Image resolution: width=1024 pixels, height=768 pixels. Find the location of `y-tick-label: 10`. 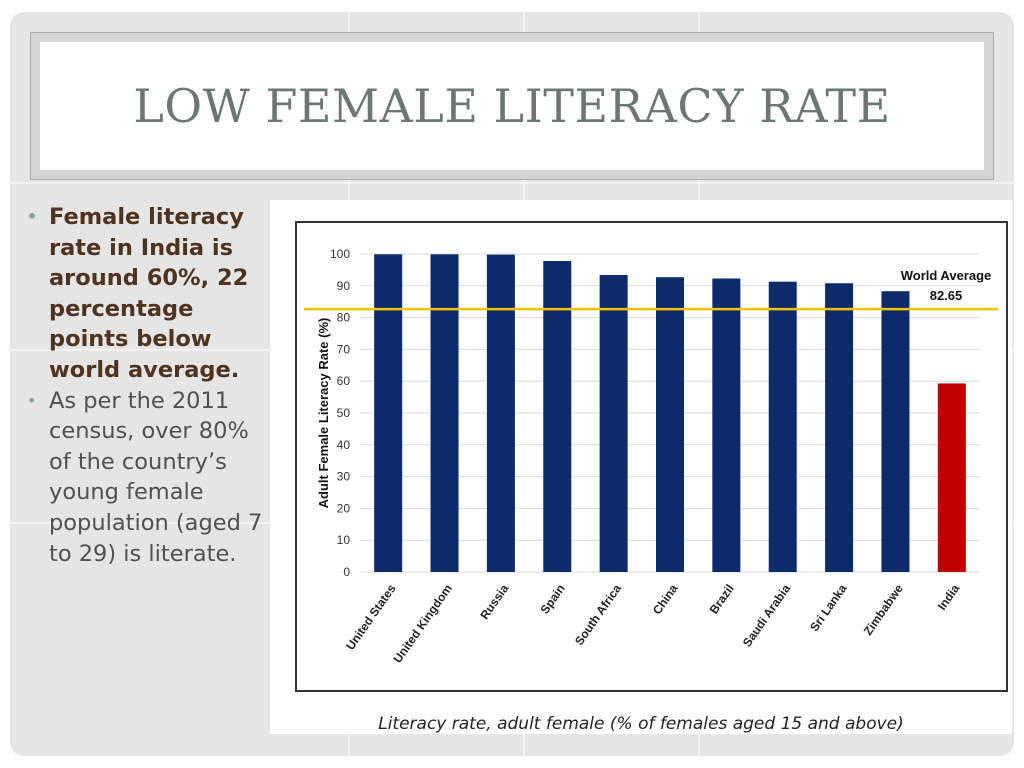

y-tick-label: 10 is located at coordinates (344, 540).